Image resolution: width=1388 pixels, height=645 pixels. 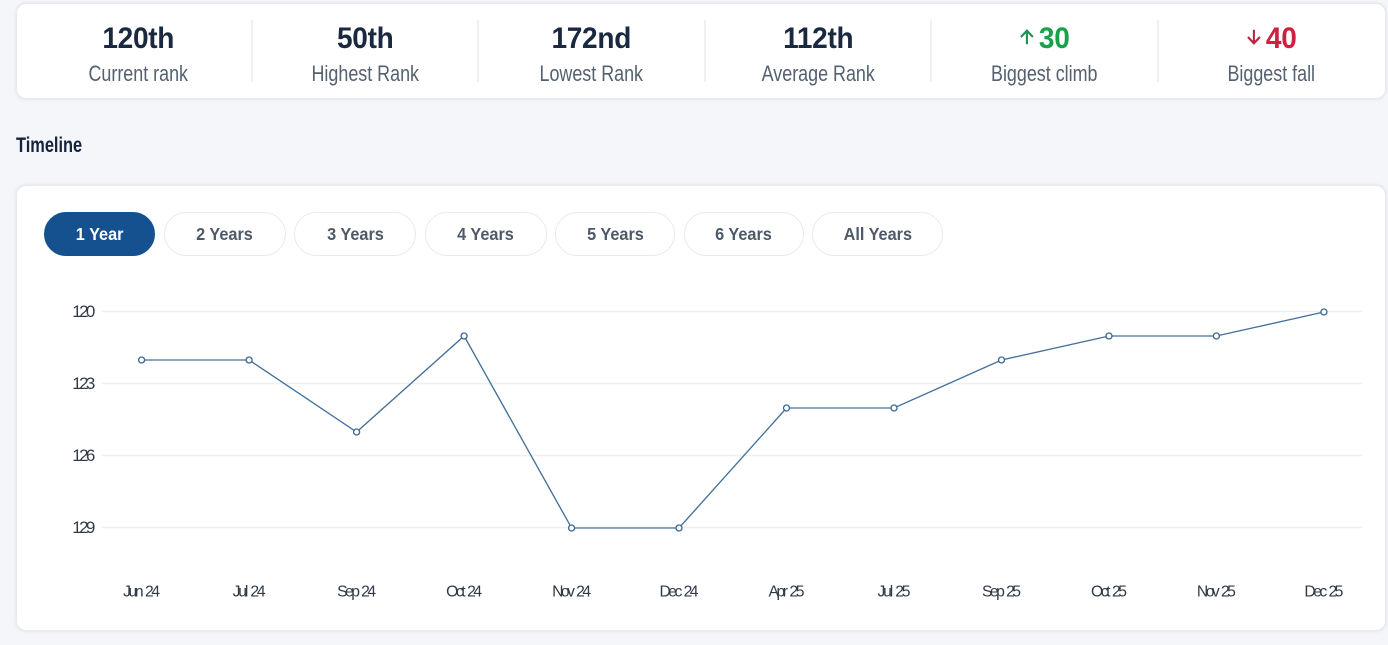 I want to click on svg-text: Dec 25, so click(x=1323, y=591).